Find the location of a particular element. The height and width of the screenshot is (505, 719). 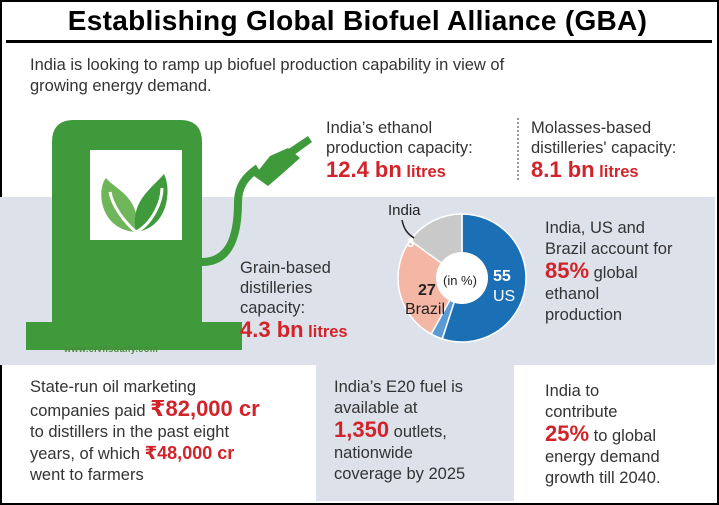

omc-line-2-text: companies paid is located at coordinates (90, 411).